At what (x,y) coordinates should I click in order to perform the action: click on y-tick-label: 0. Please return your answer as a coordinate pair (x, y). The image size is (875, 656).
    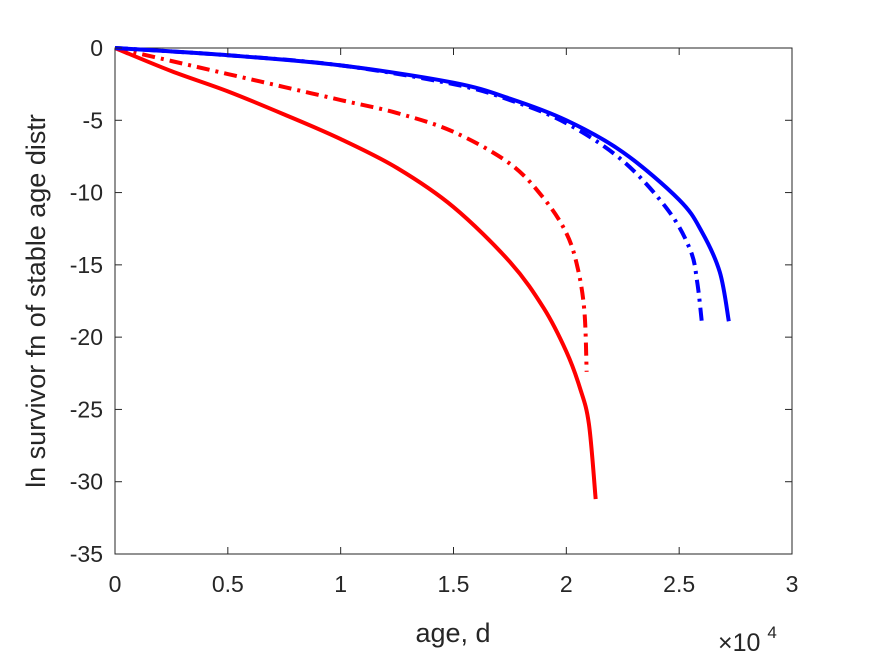
    Looking at the image, I should click on (96, 48).